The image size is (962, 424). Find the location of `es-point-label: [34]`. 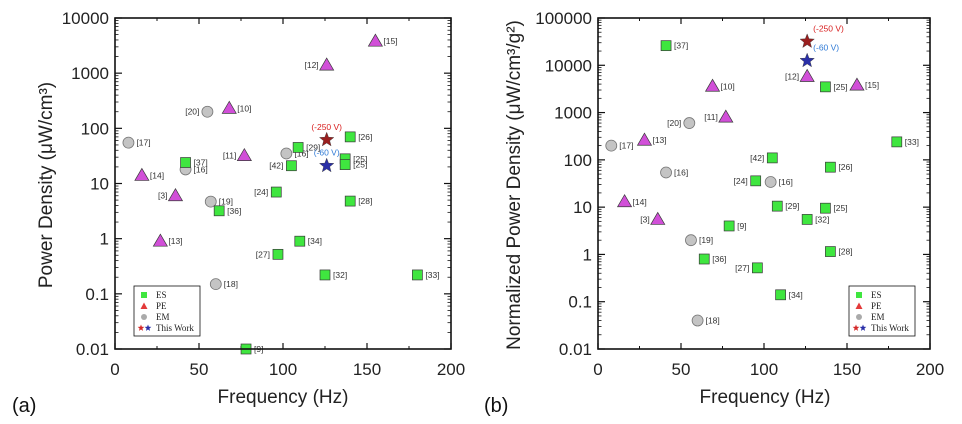

es-point-label: [34] is located at coordinates (315, 241).